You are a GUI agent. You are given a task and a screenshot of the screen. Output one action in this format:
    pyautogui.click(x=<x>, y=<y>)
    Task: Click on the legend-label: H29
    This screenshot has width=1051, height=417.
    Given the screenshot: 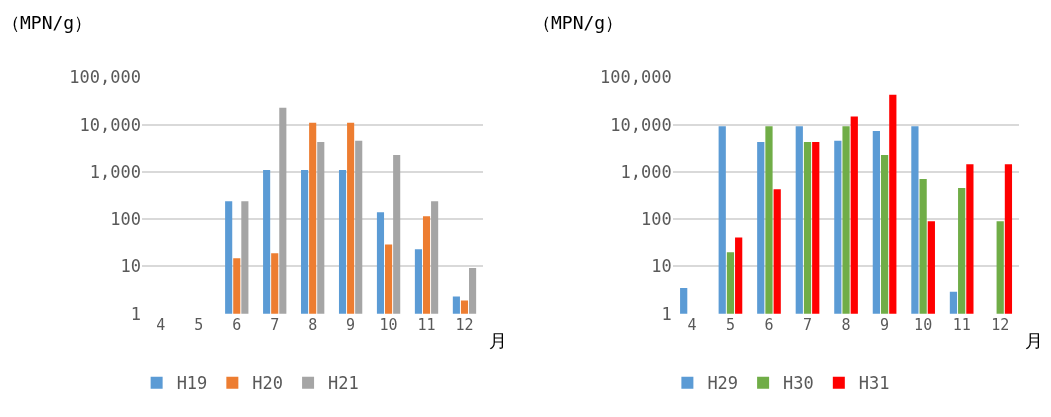 What is the action you would take?
    pyautogui.click(x=723, y=383)
    